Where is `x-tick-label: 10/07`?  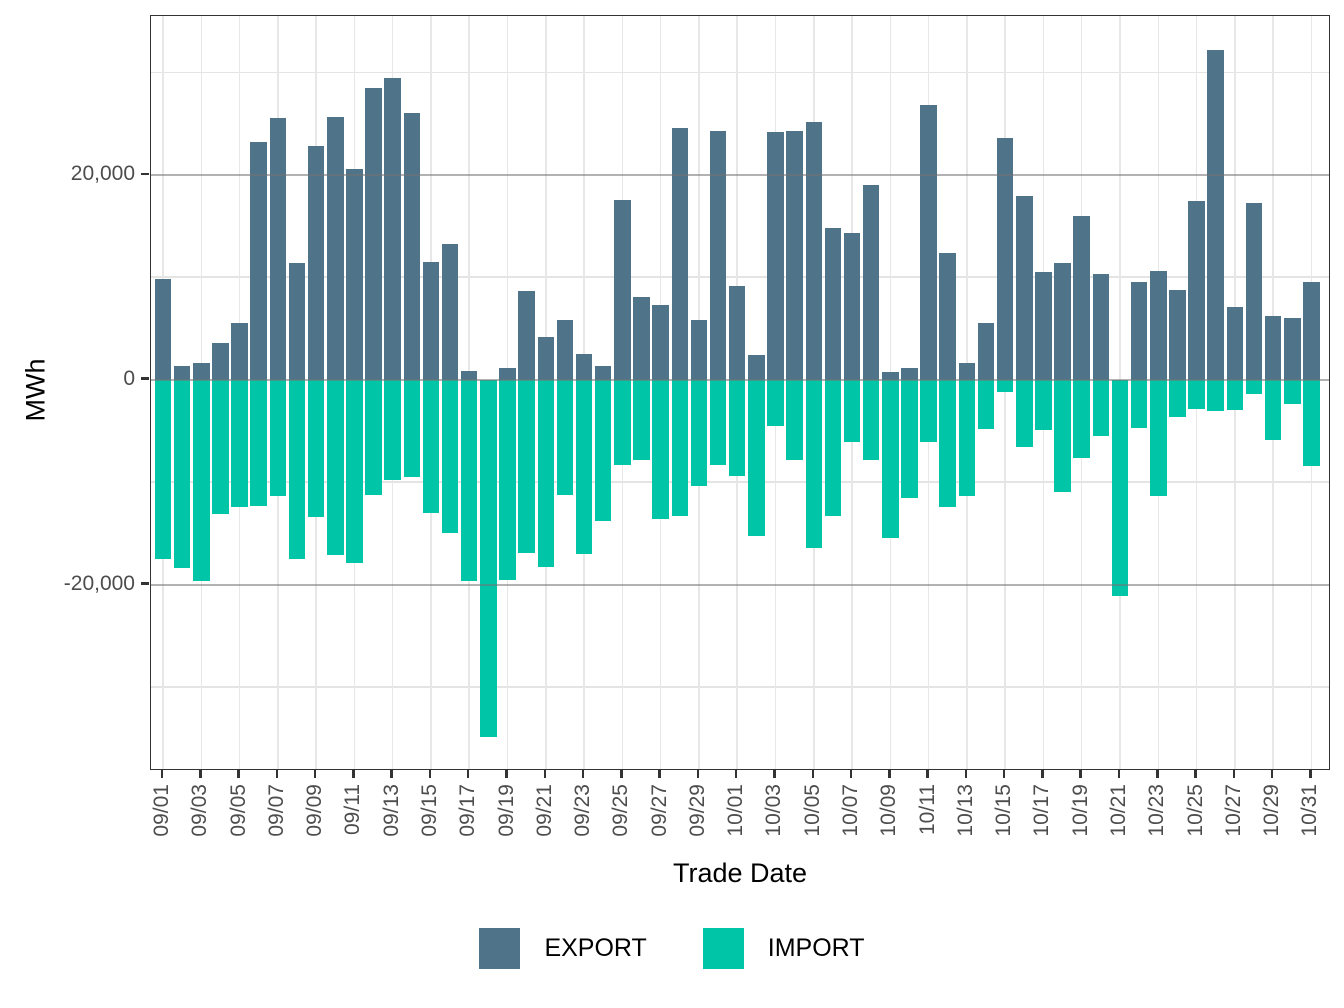
x-tick-label: 10/07 is located at coordinates (851, 810).